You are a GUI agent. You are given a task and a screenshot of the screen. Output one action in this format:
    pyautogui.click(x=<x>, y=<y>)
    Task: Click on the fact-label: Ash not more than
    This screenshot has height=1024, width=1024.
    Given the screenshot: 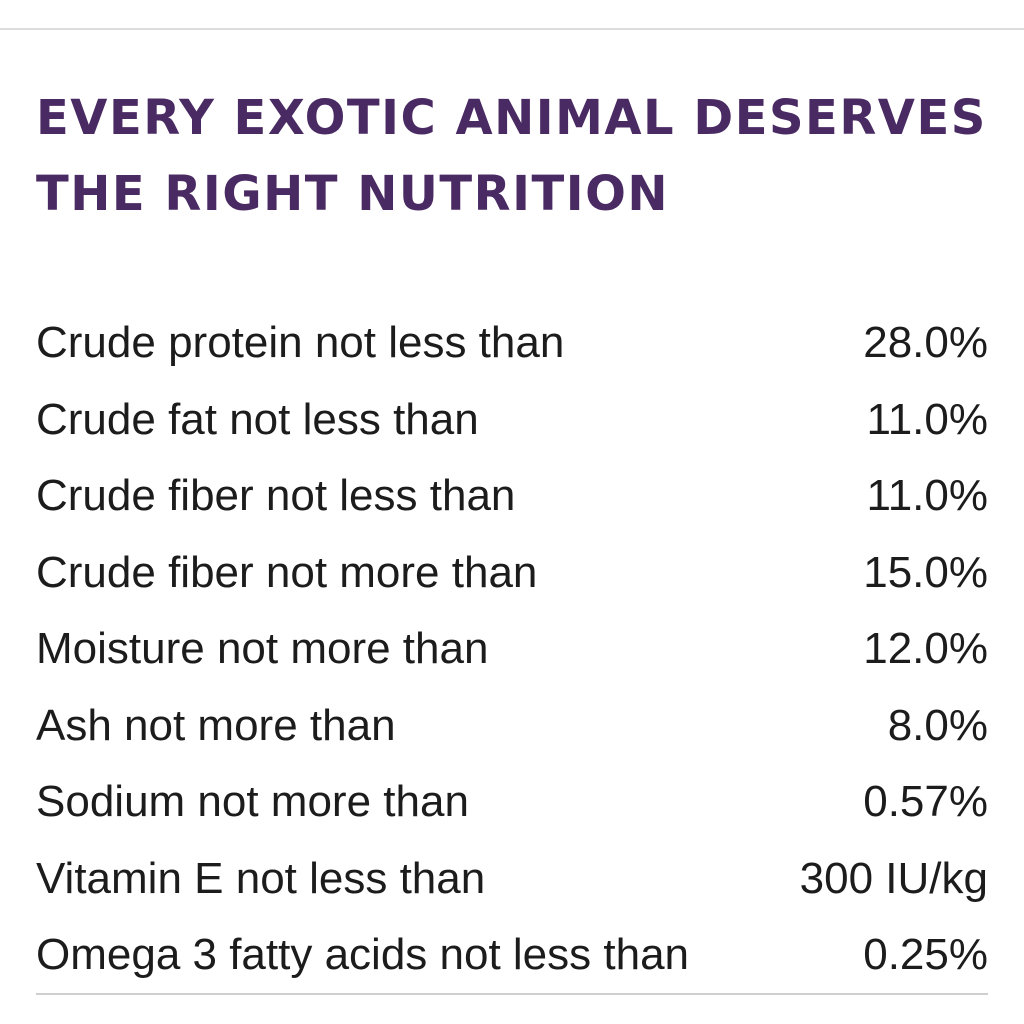 What is the action you would take?
    pyautogui.click(x=216, y=725)
    